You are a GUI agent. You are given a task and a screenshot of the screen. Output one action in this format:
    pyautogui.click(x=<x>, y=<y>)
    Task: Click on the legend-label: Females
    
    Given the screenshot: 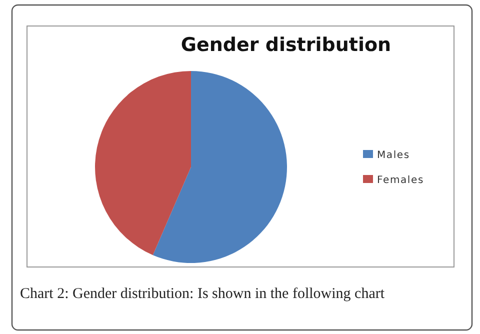 What is the action you would take?
    pyautogui.click(x=400, y=180)
    